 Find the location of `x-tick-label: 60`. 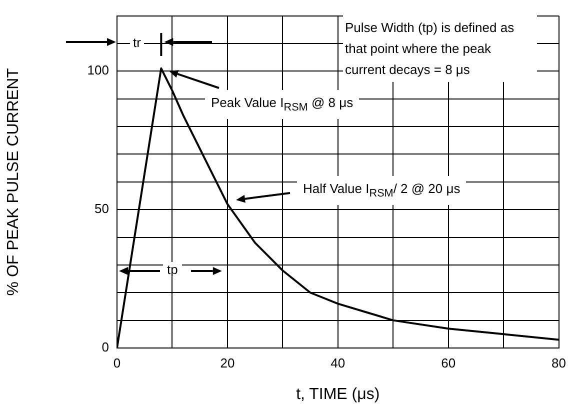

x-tick-label: 60 is located at coordinates (448, 362).